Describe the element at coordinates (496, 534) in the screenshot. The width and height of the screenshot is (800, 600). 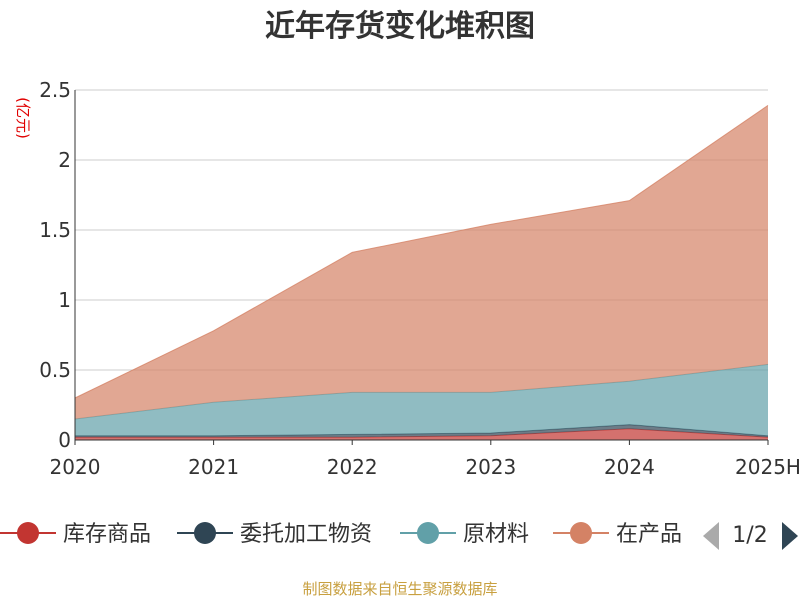
I see `legend-label: 原材料` at that location.